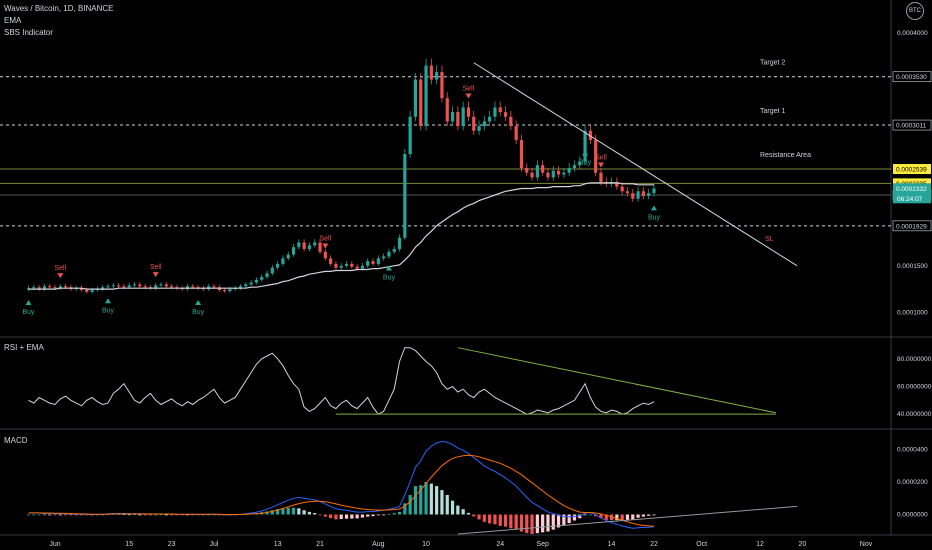  Describe the element at coordinates (28, 32) in the screenshot. I see `indicator-sbs-label: SBS Indicator` at that location.